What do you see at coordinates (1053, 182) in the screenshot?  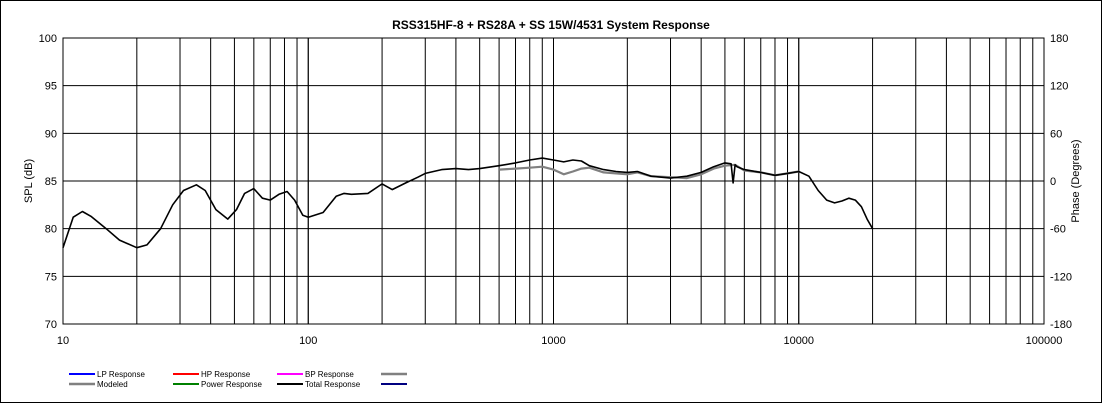 I see `y2-tick-label: 0` at bounding box center [1053, 182].